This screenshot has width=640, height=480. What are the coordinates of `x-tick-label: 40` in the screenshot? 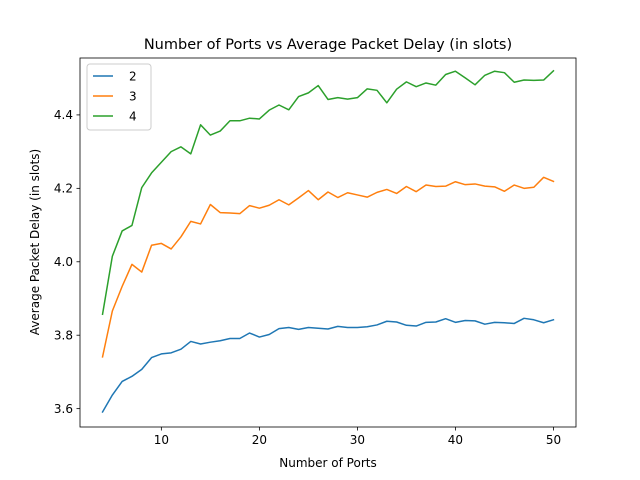 It's located at (455, 440).